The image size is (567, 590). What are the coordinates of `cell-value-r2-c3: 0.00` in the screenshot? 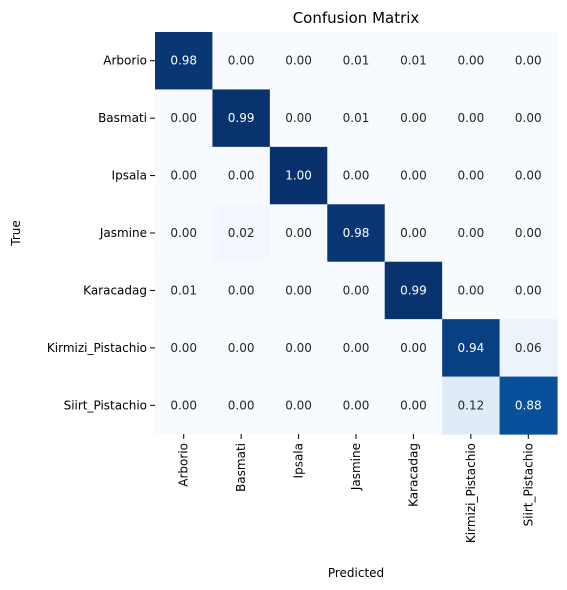 It's located at (356, 176).